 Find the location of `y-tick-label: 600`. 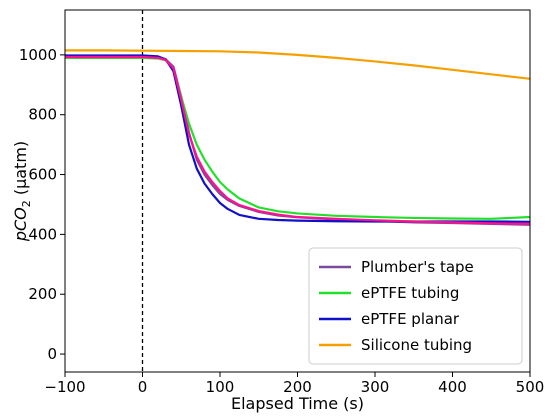

y-tick-label: 600 is located at coordinates (42, 175).